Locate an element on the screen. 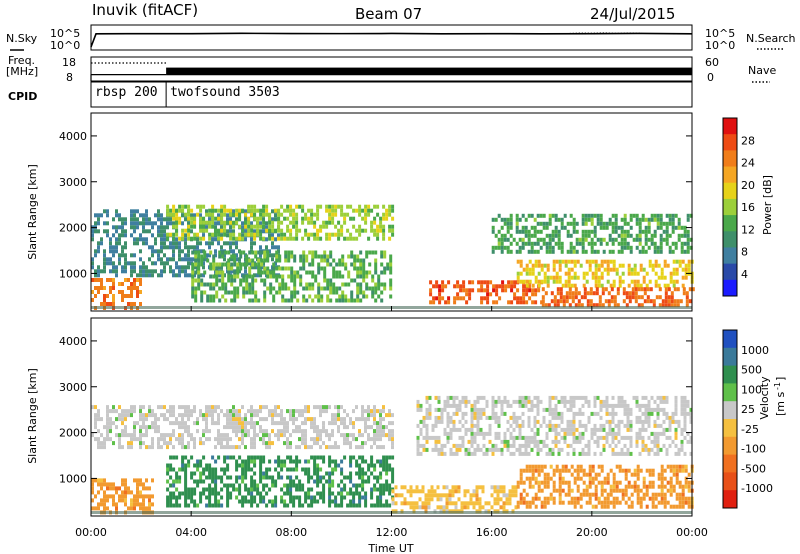  nsky-series-line is located at coordinates (391, 40).